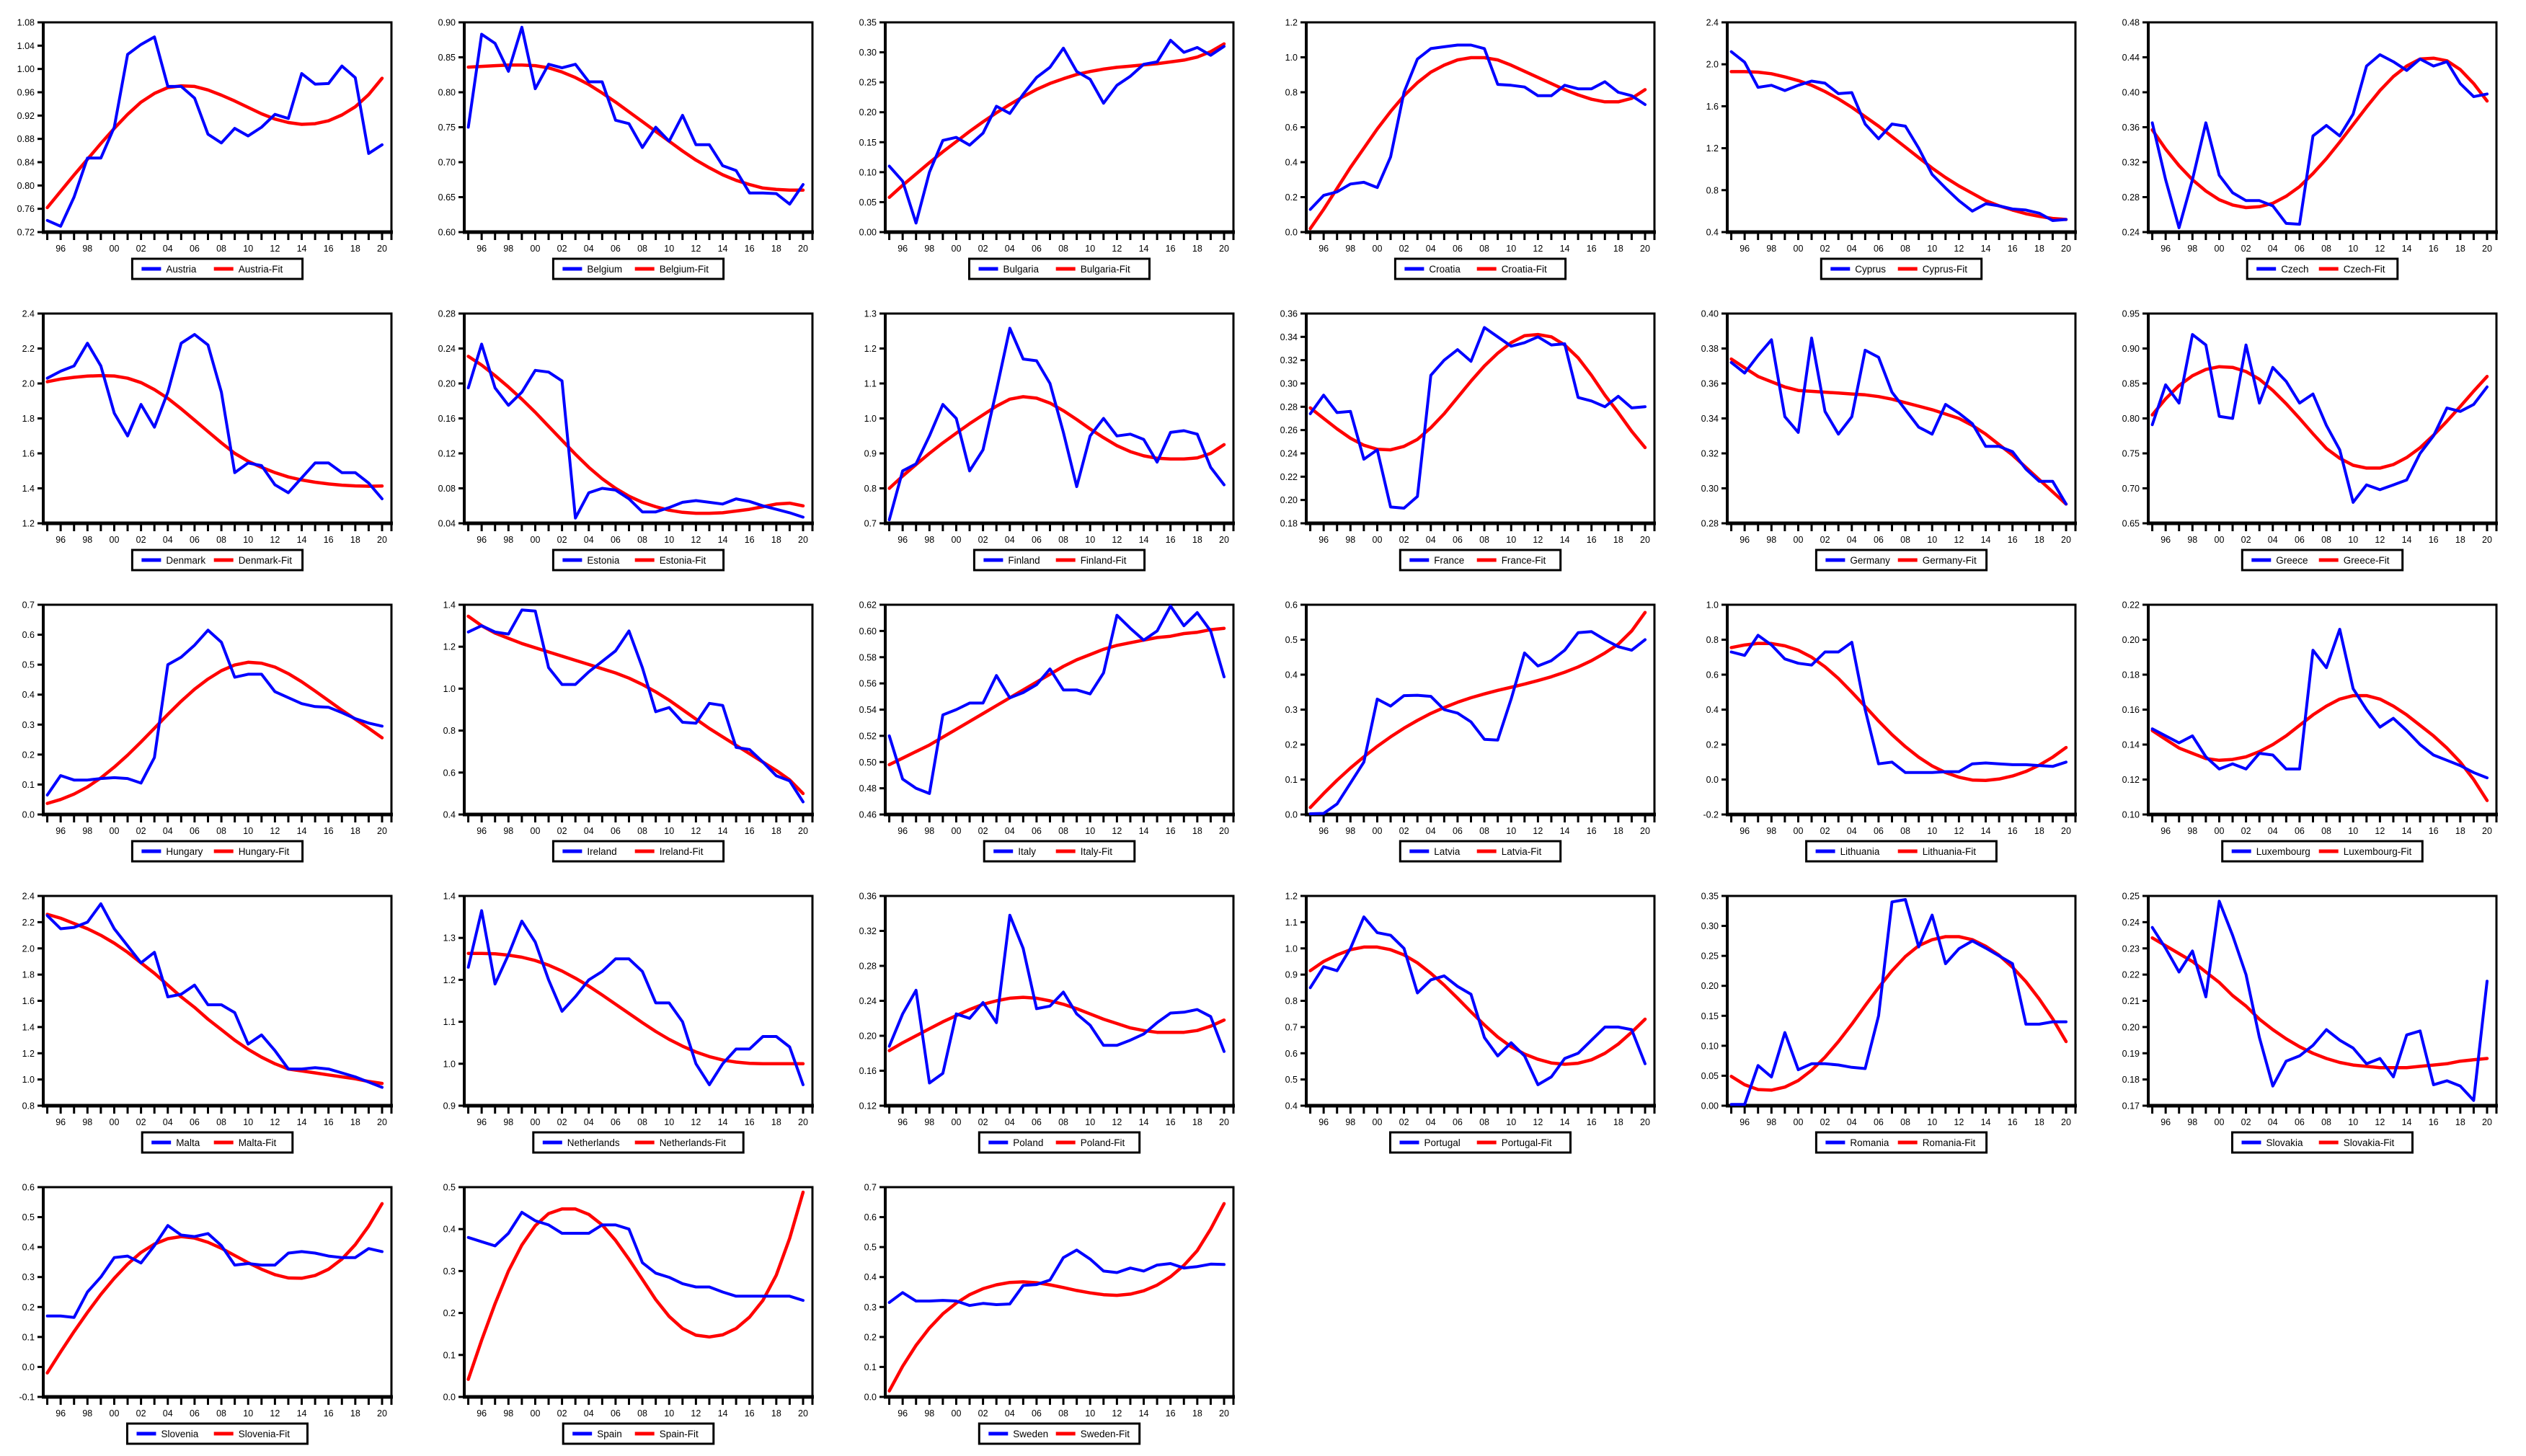 The height and width of the screenshot is (1456, 2526). What do you see at coordinates (2319, 1001) in the screenshot?
I see `series-line-slovakia` at bounding box center [2319, 1001].